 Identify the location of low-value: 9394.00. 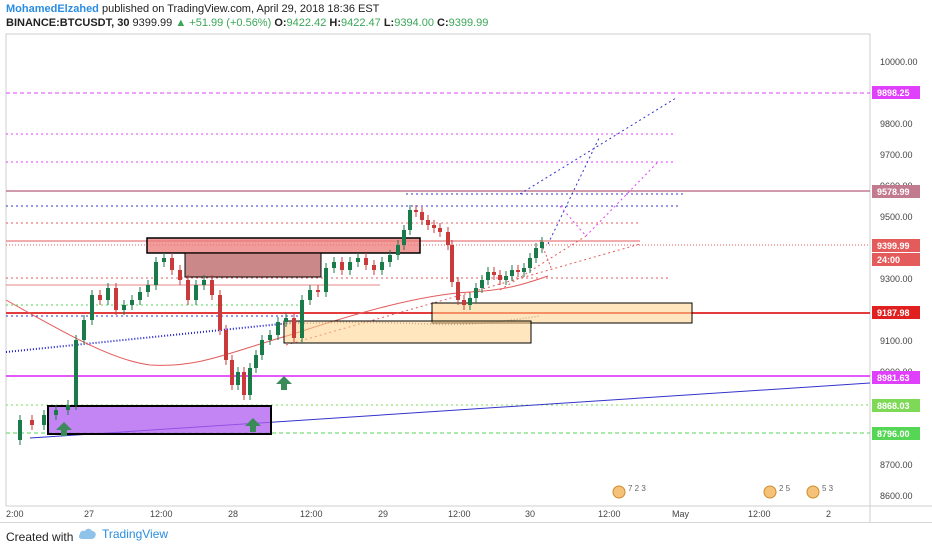
(414, 23).